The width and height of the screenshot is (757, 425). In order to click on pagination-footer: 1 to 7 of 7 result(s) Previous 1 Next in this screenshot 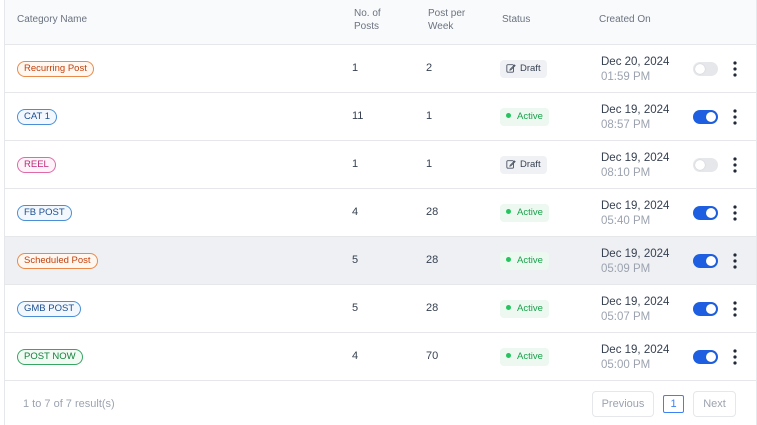, I will do `click(380, 404)`.